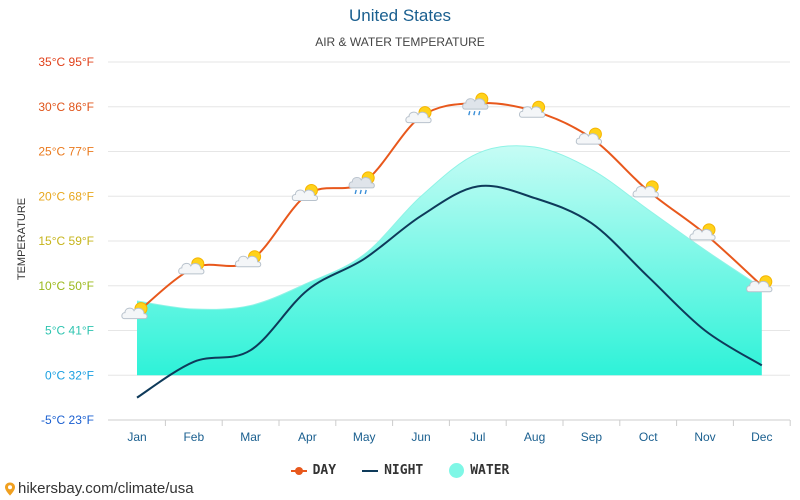 The width and height of the screenshot is (800, 500). I want to click on legend-item-water: WATER, so click(479, 470).